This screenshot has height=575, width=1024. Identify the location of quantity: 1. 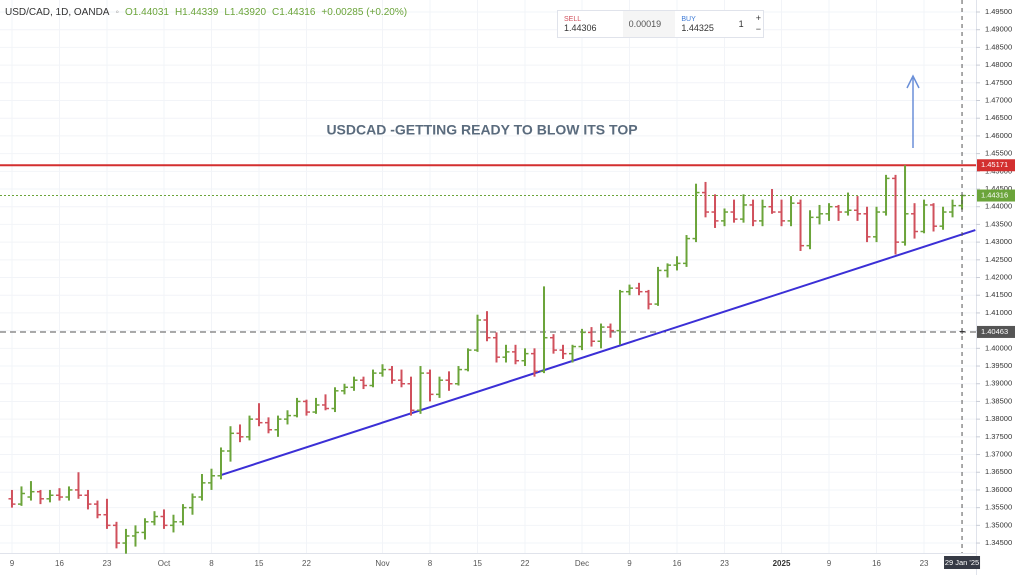
(741, 24).